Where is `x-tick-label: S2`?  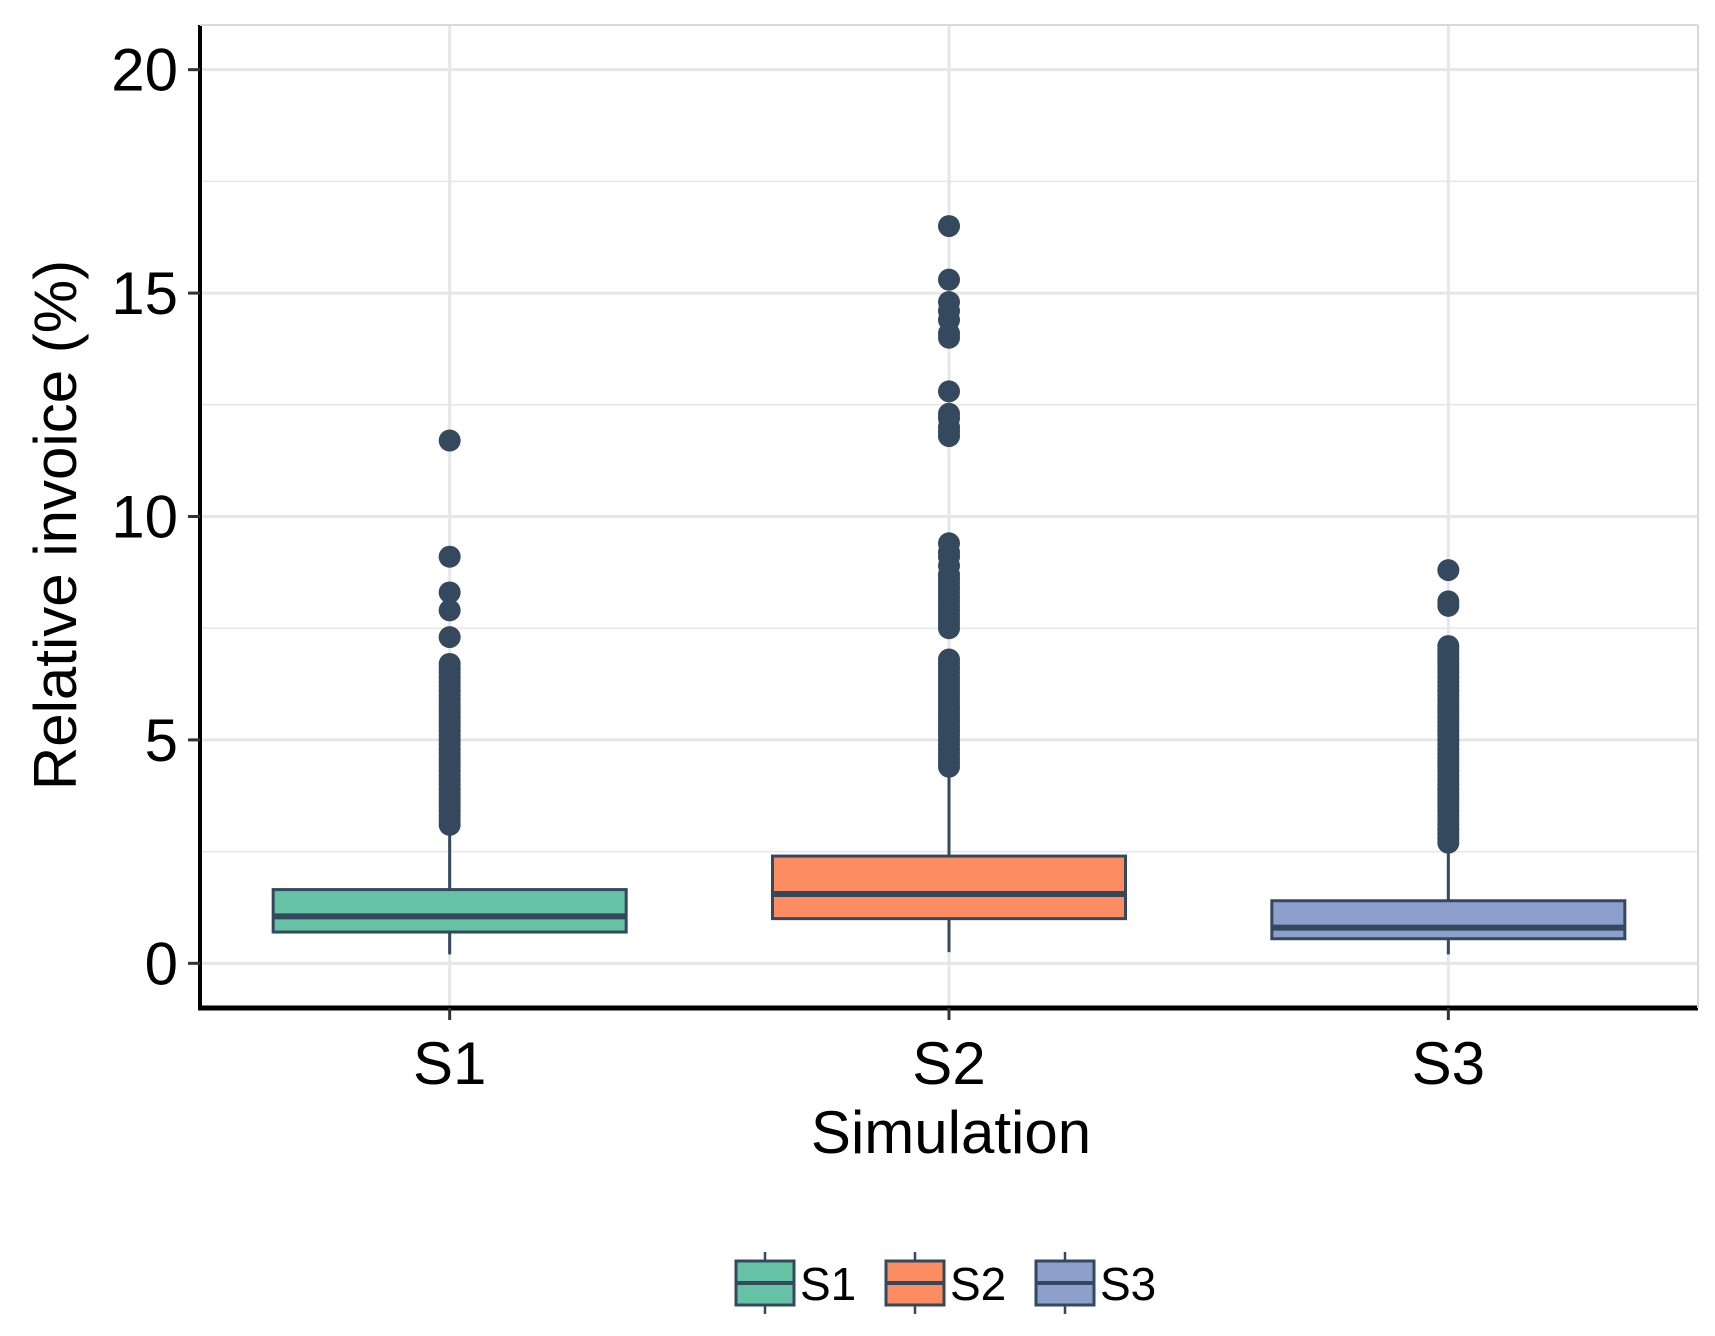
x-tick-label: S2 is located at coordinates (948, 1063).